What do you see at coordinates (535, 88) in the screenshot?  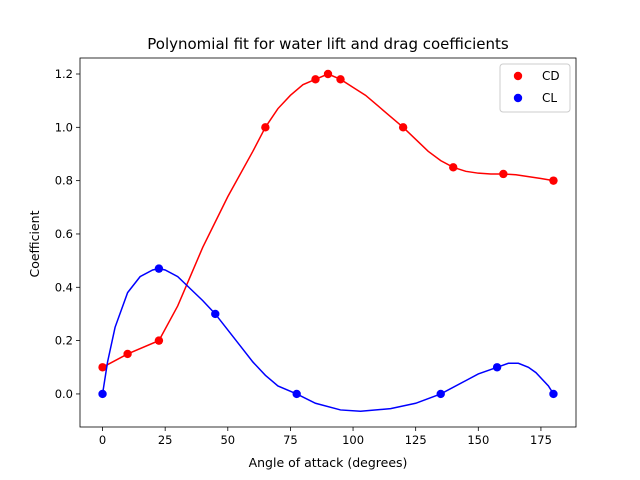 I see `legend: CD CL` at bounding box center [535, 88].